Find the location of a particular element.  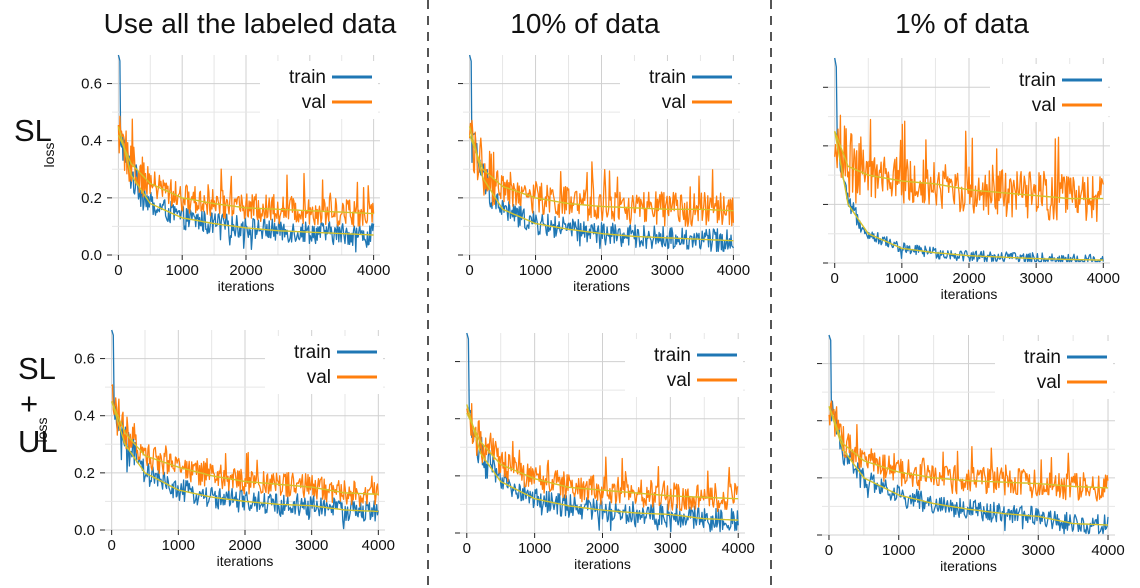

chart-panel-slul-10: 0 1000 2000 3000 4000 iterations train val is located at coordinates (605, 452).